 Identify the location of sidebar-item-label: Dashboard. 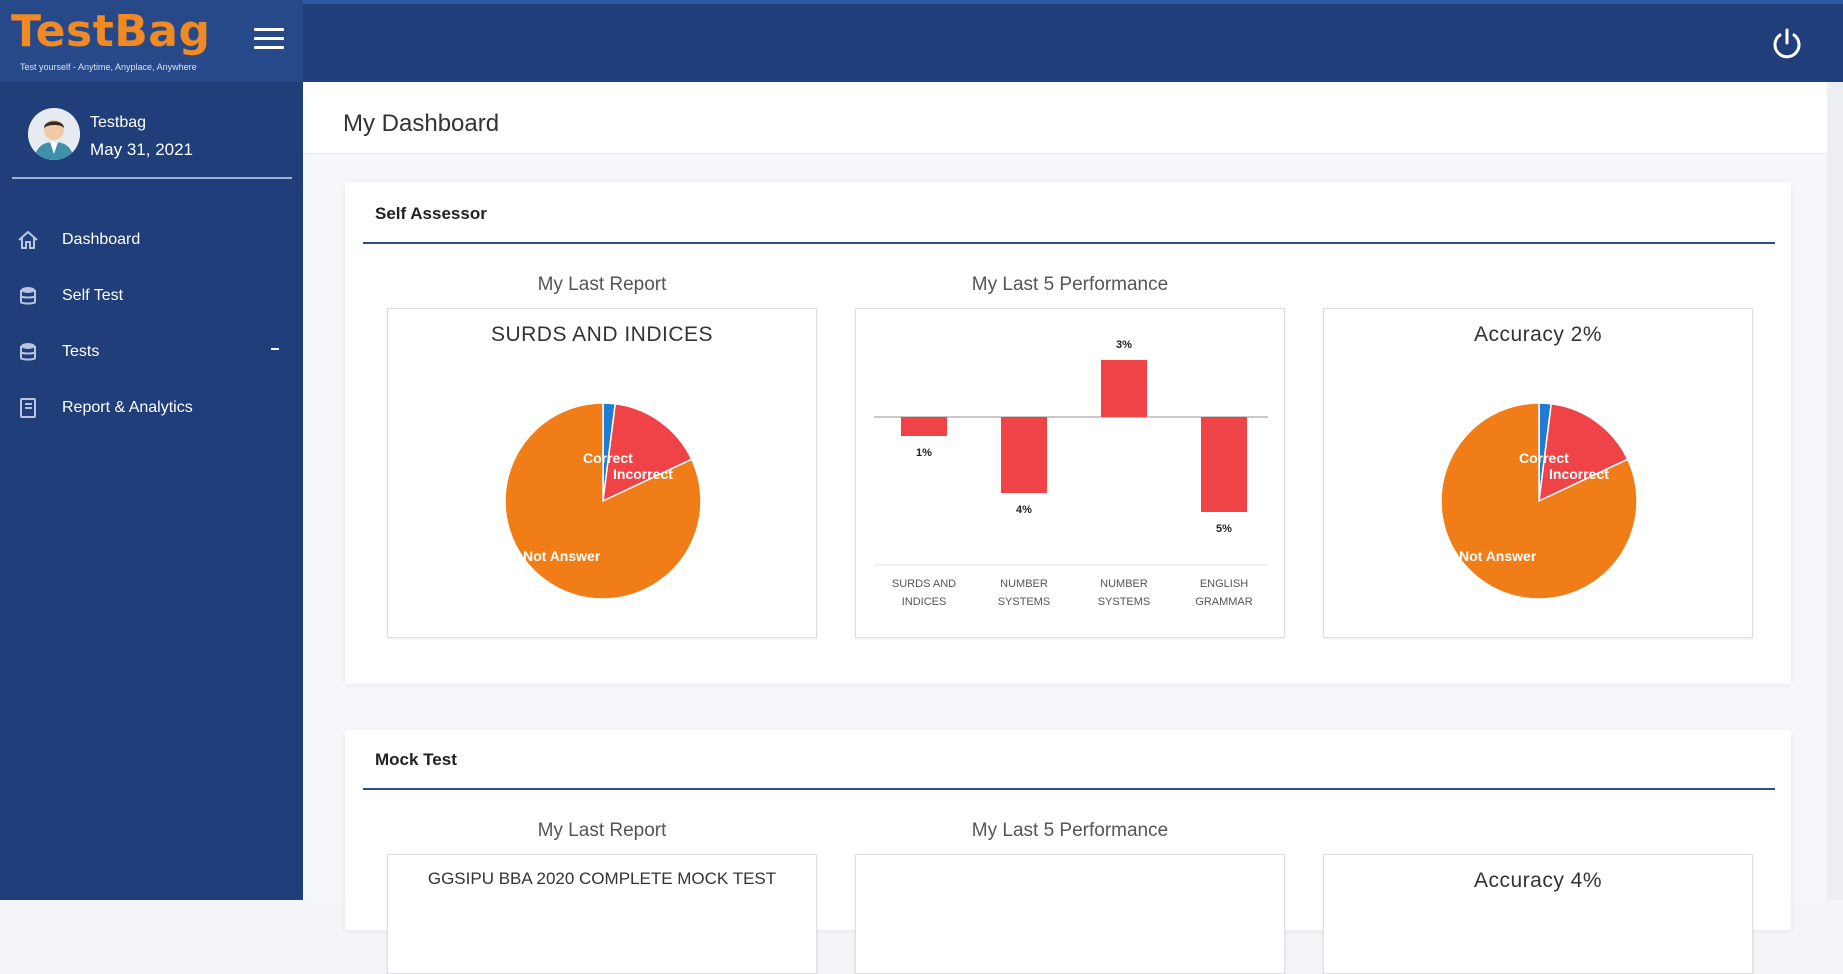
(101, 239).